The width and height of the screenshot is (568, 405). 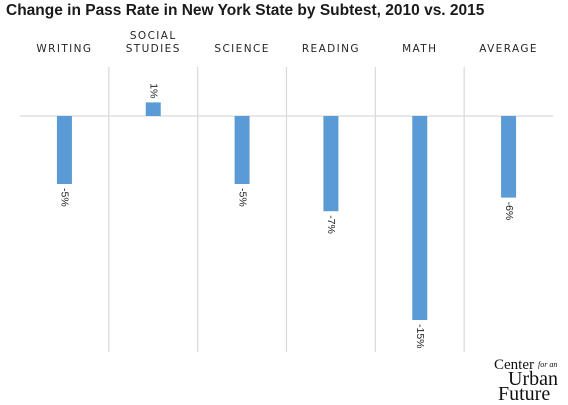 What do you see at coordinates (331, 49) in the screenshot?
I see `category-label: READING` at bounding box center [331, 49].